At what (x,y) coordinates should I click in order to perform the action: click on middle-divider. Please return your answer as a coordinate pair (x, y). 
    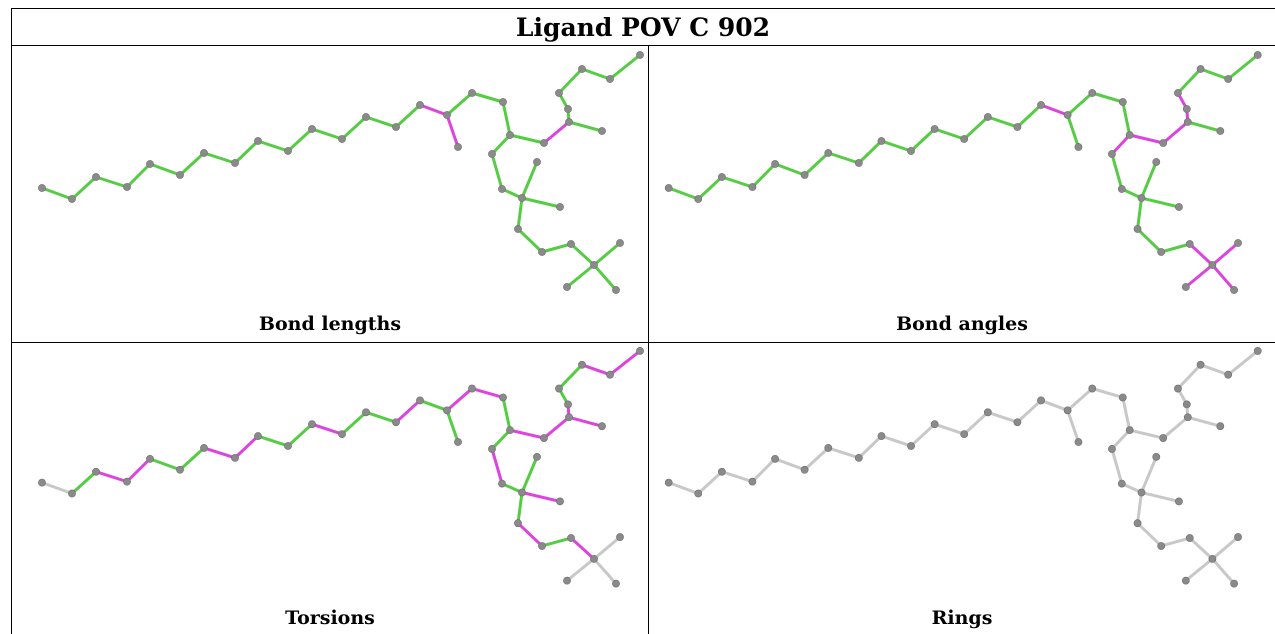
    Looking at the image, I should click on (648, 340).